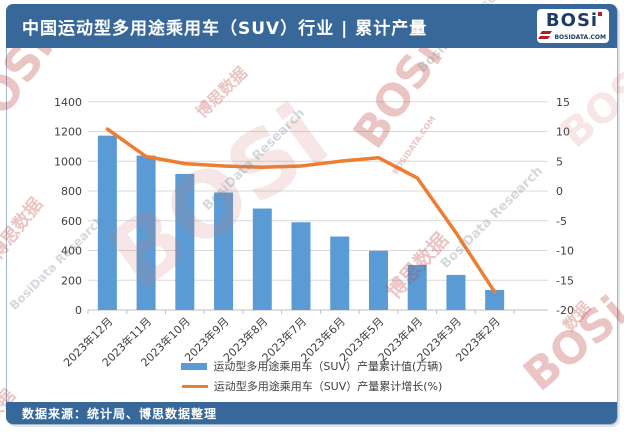 Image resolution: width=624 pixels, height=432 pixels. What do you see at coordinates (224, 251) in the screenshot?
I see `bar-2023年9月` at bounding box center [224, 251].